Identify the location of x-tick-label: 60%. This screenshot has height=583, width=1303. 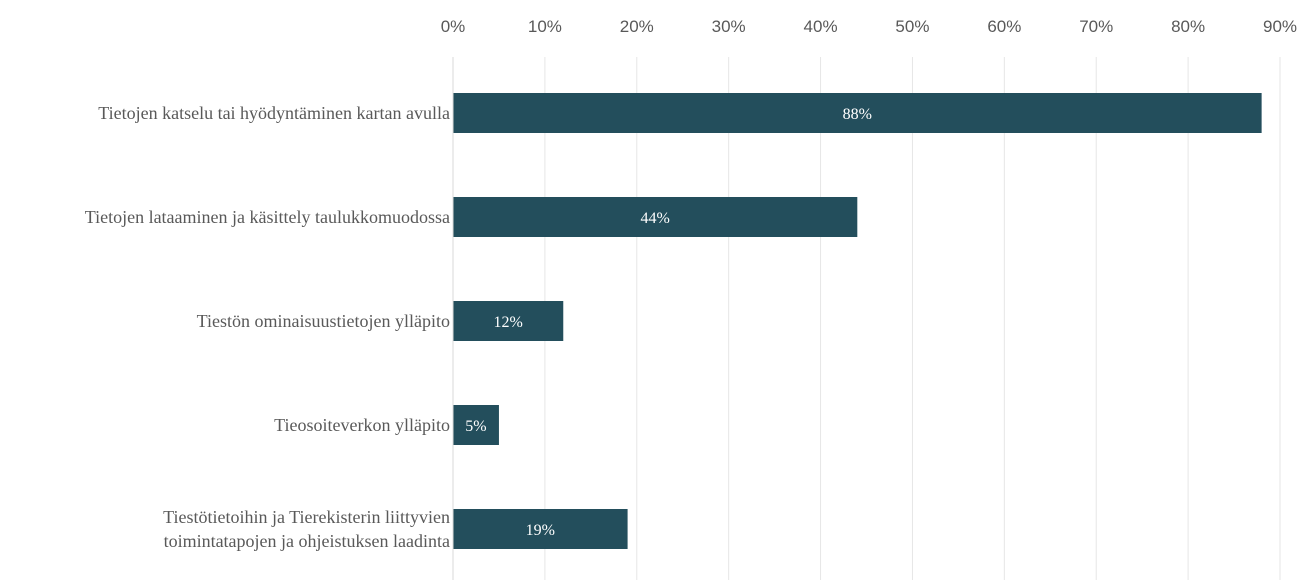
(1004, 26).